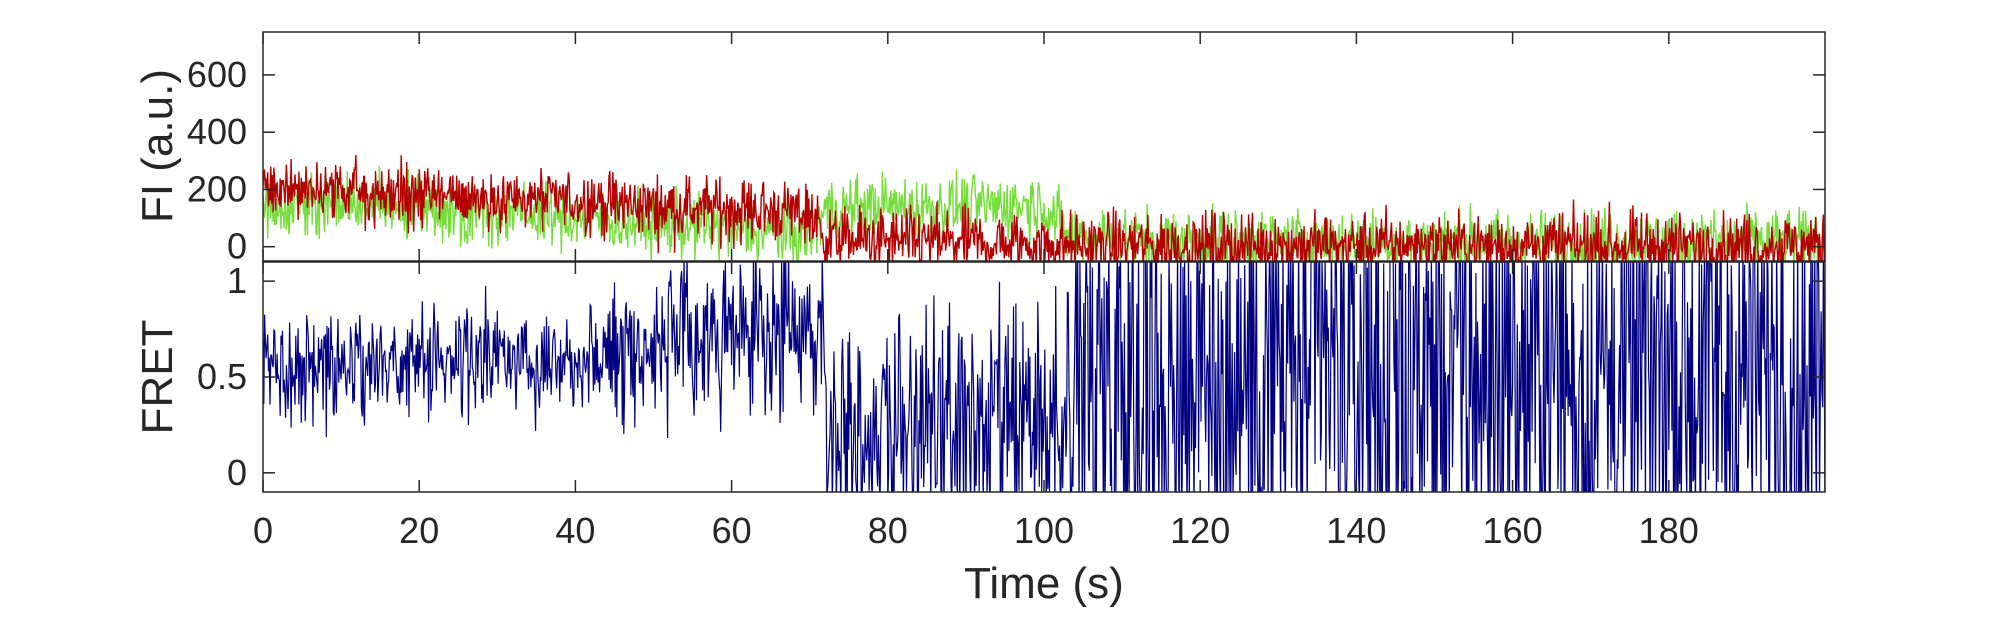  Describe the element at coordinates (888, 530) in the screenshot. I see `time-x-tick-label: 80` at that location.